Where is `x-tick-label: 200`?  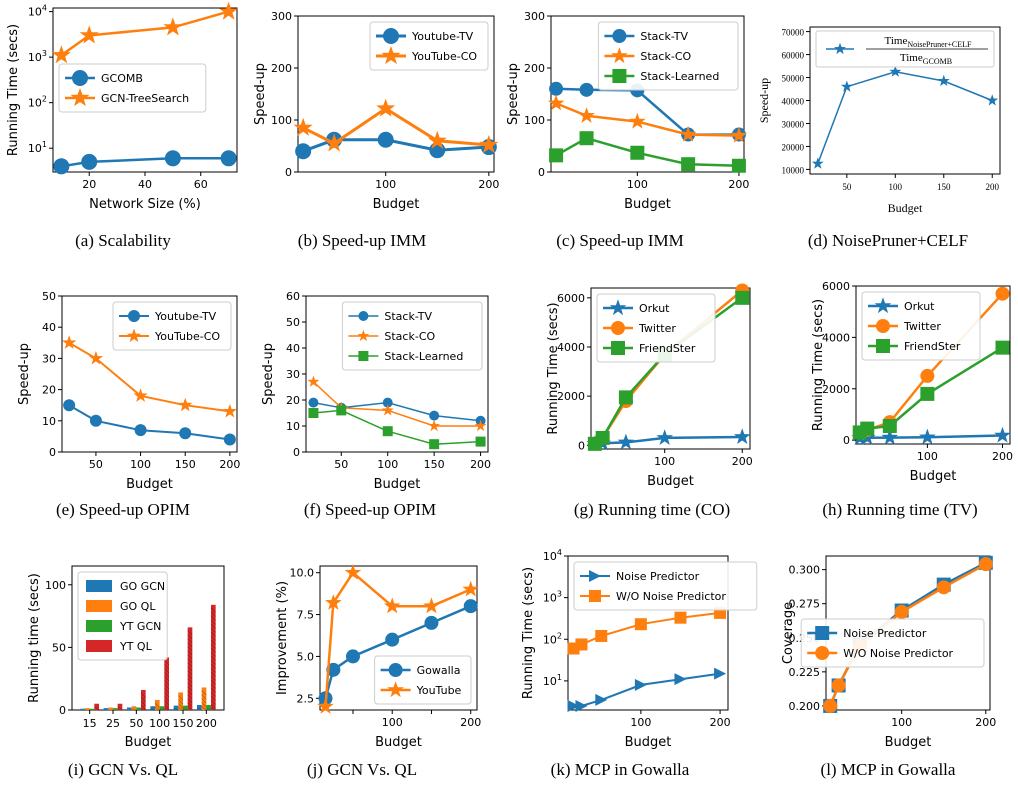
x-tick-label: 200 is located at coordinates (1002, 456).